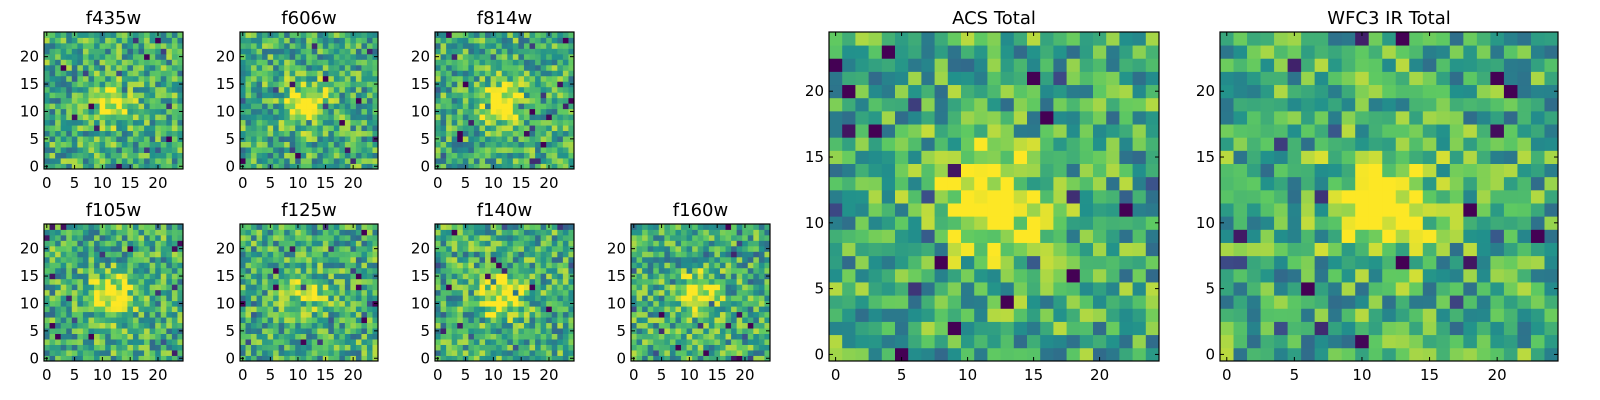 This screenshot has width=1600, height=400. I want to click on axes-frame, so click(504, 100).